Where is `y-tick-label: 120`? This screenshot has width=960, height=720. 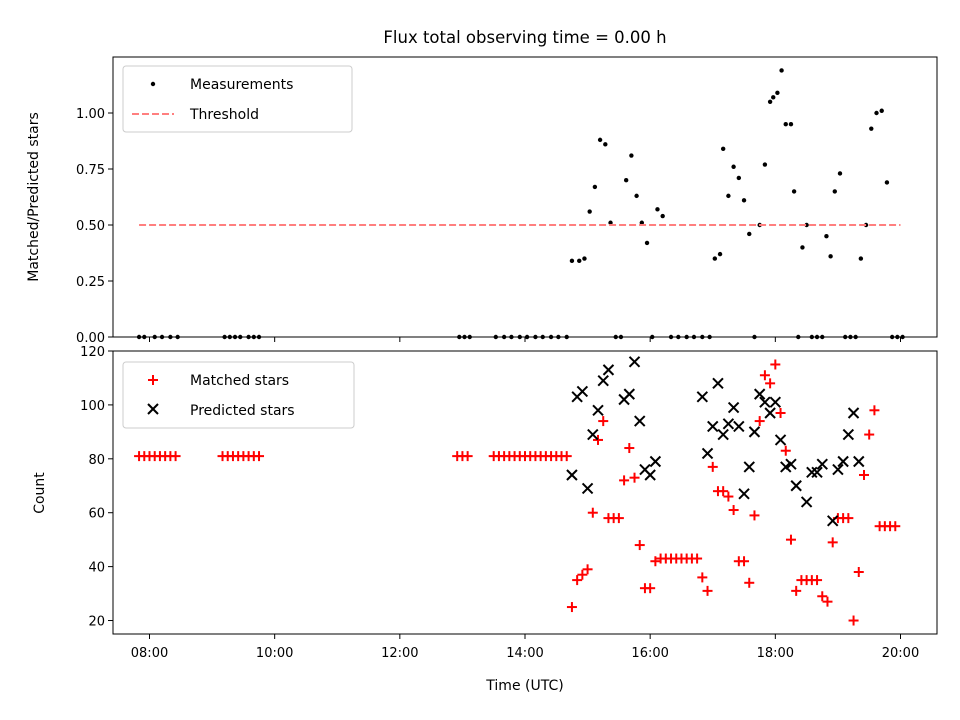 y-tick-label: 120 is located at coordinates (92, 352).